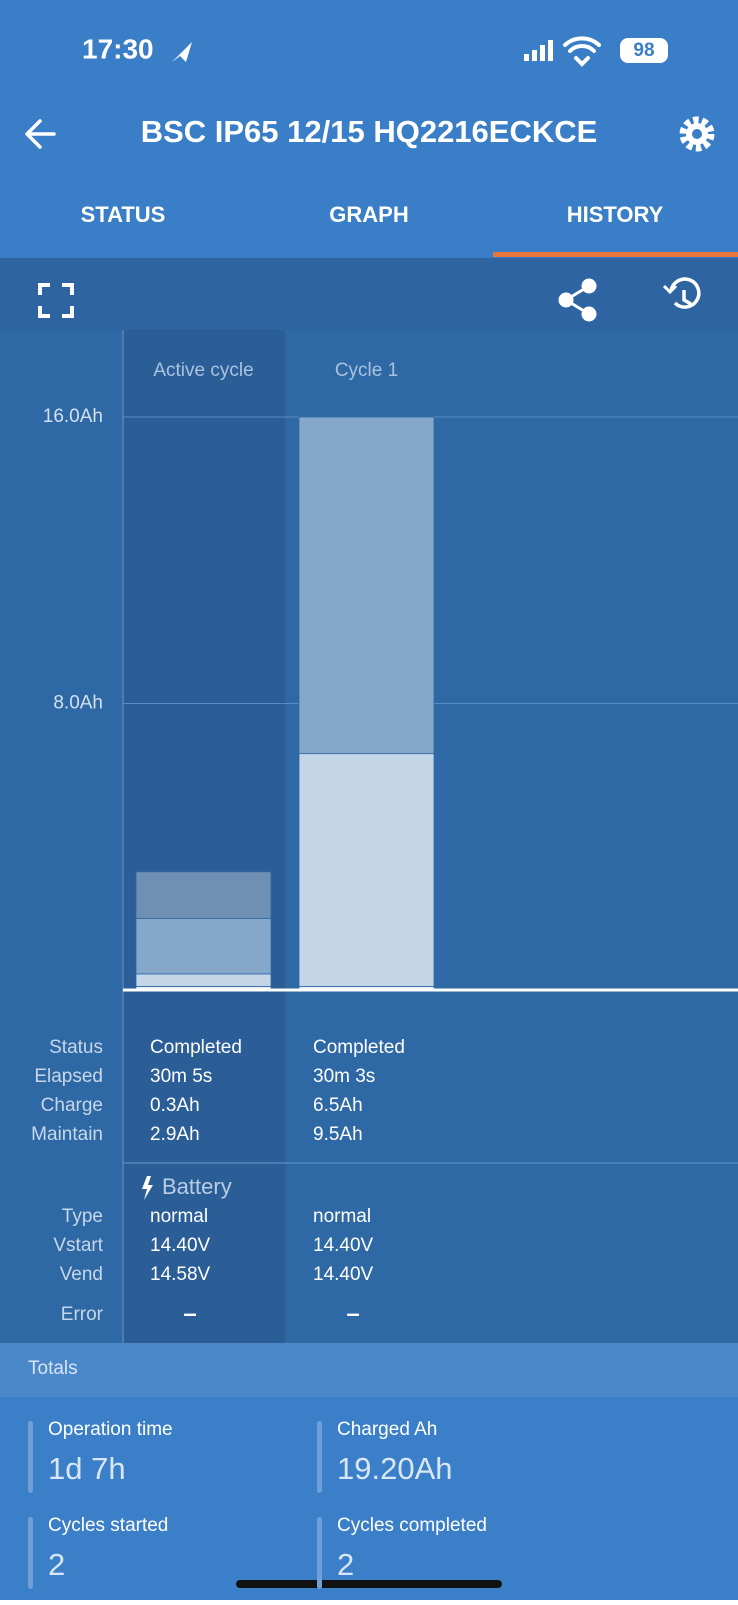 This screenshot has width=738, height=1605. I want to click on battery-bolt-icon, so click(147, 1188).